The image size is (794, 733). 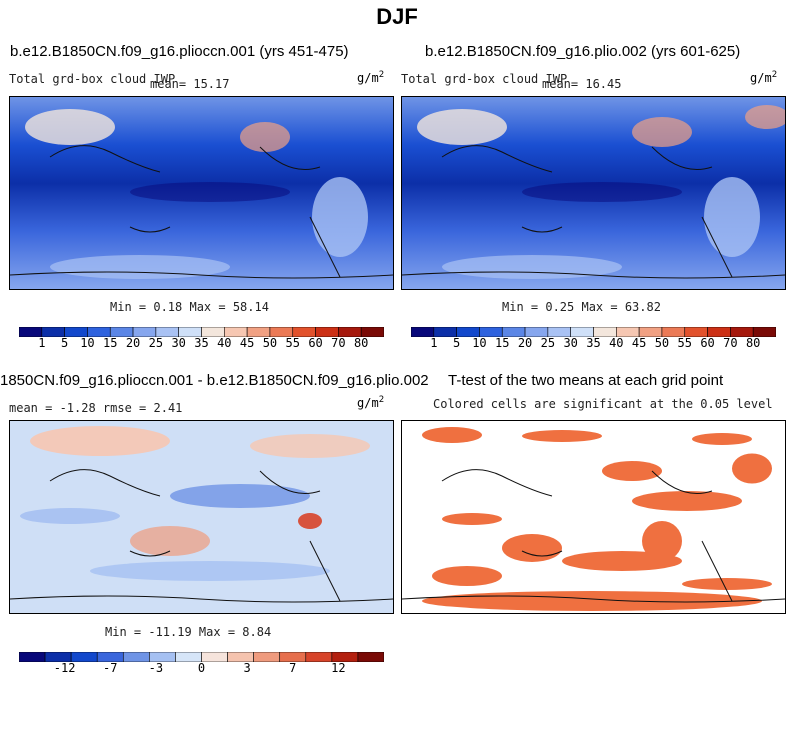 I want to click on colorbar-panel2-tick-label: 5, so click(x=456, y=343).